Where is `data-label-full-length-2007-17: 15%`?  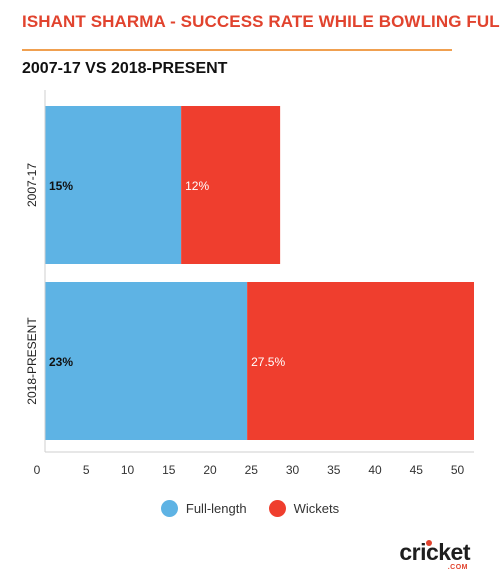 data-label-full-length-2007-17: 15% is located at coordinates (61, 186).